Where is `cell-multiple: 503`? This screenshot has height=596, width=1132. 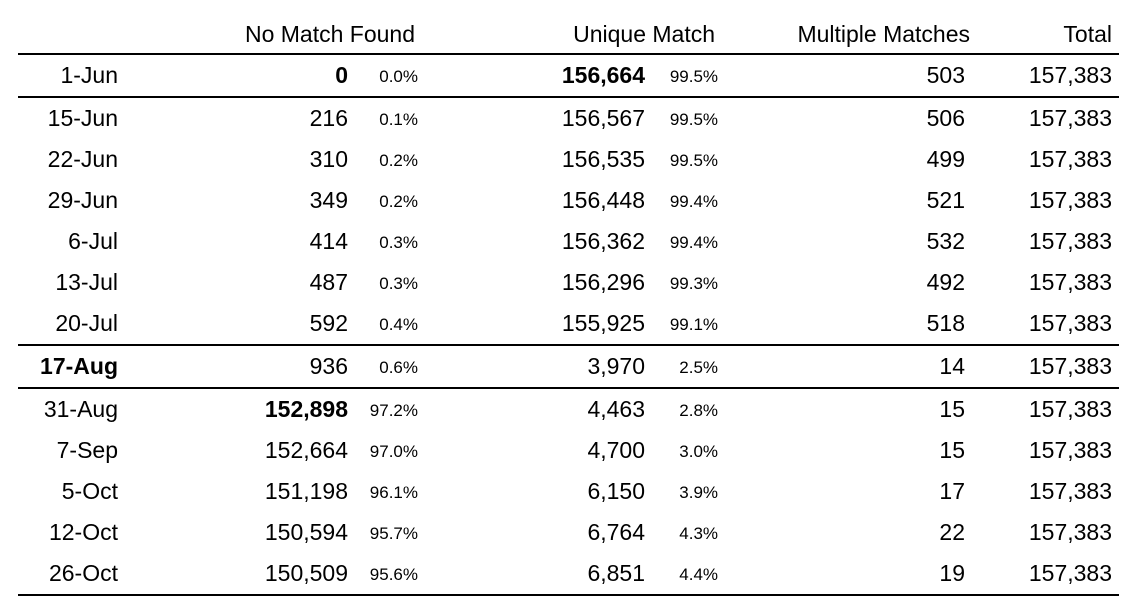
cell-multiple: 503 is located at coordinates (946, 75).